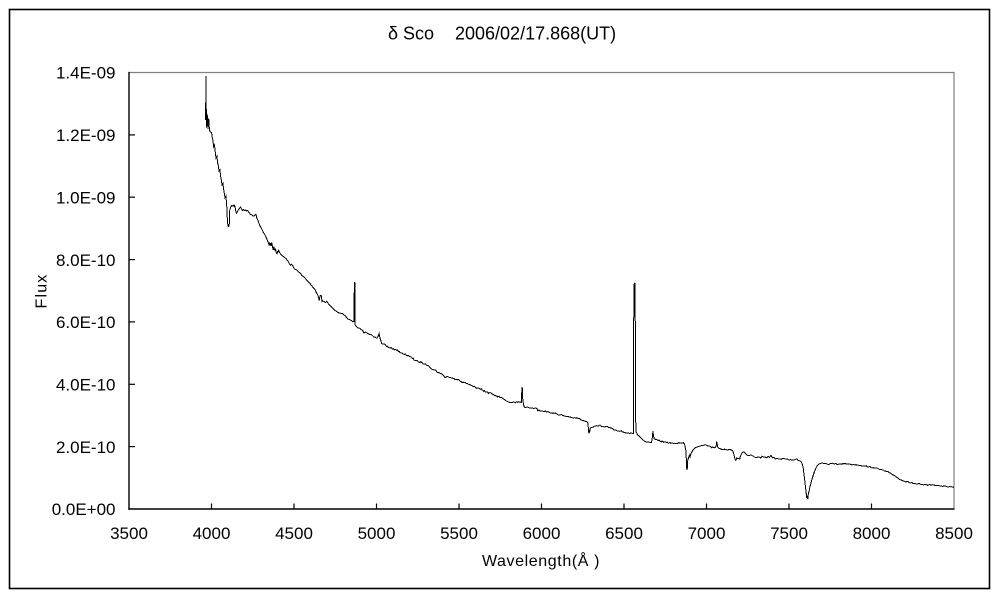 The image size is (1000, 600). I want to click on svg-text: 6000, so click(542, 533).